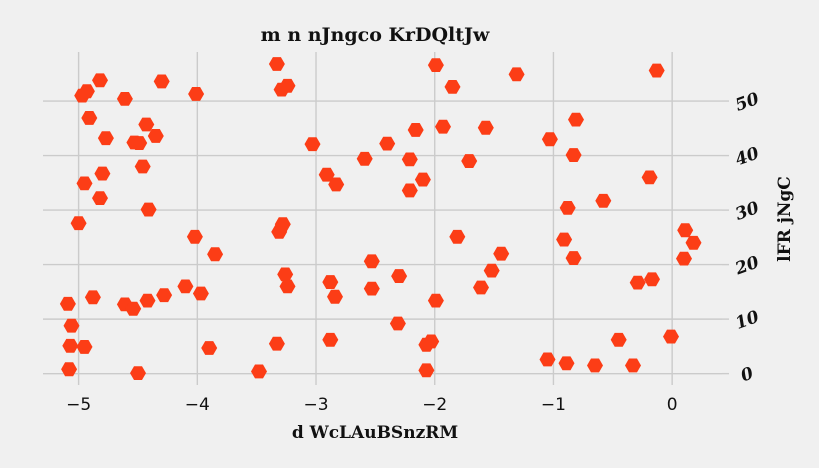  What do you see at coordinates (197, 405) in the screenshot?
I see `x-tick-label: −4` at bounding box center [197, 405].